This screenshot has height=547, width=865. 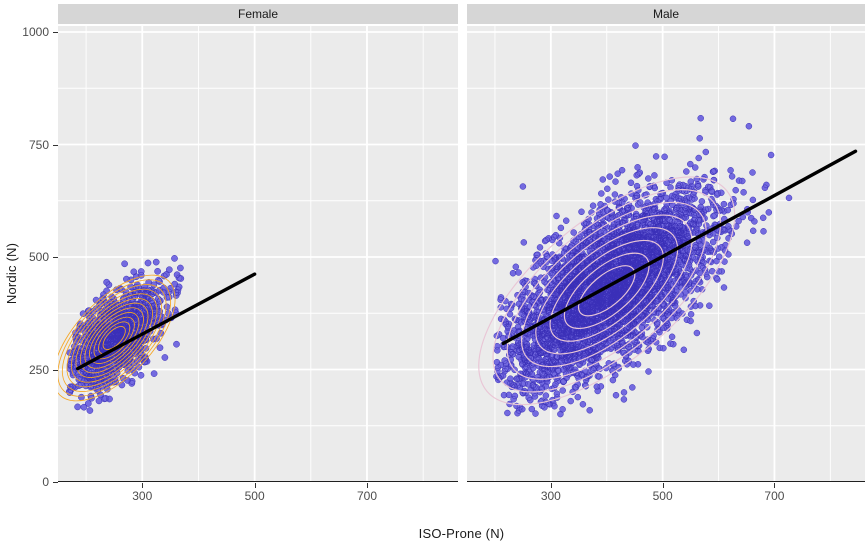 What do you see at coordinates (35, 32) in the screenshot?
I see `y-tick-label: 1000` at bounding box center [35, 32].